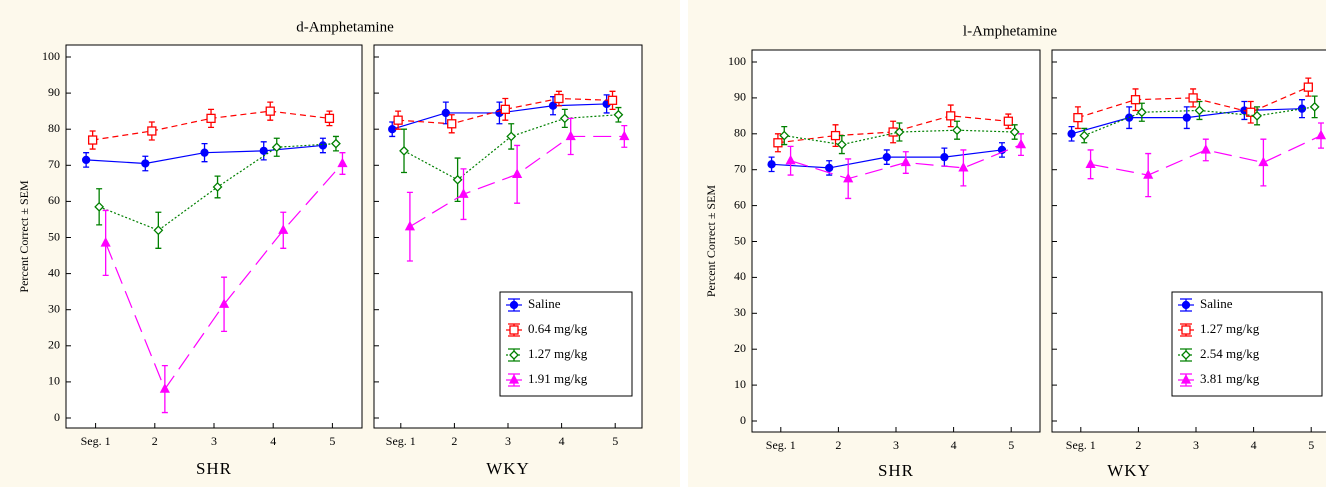 The width and height of the screenshot is (1326, 487). I want to click on x-axis-label: WKY, so click(1129, 470).